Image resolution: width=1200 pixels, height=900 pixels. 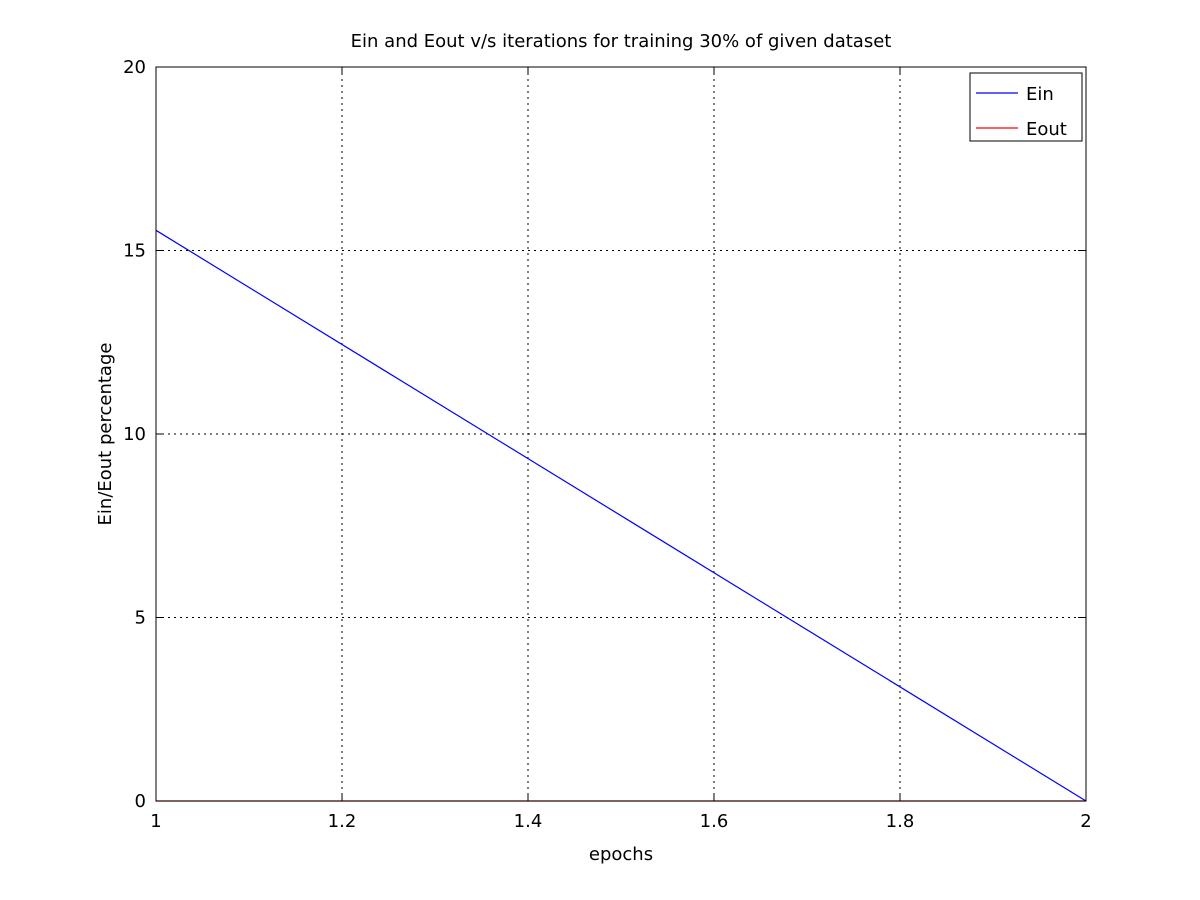 I want to click on y-axis-label: Ein/Eout percentage, so click(x=105, y=434).